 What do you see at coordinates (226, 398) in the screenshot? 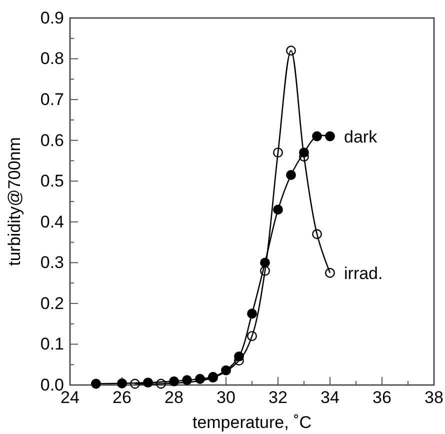
I see `x-tick-label: 30` at bounding box center [226, 398].